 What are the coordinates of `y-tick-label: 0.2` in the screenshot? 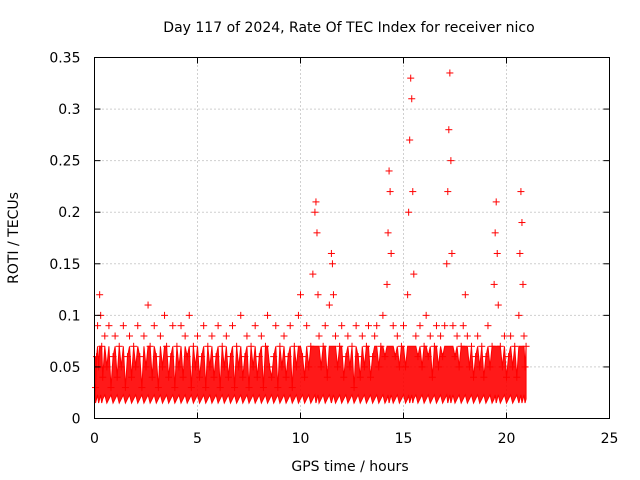 It's located at (69, 213).